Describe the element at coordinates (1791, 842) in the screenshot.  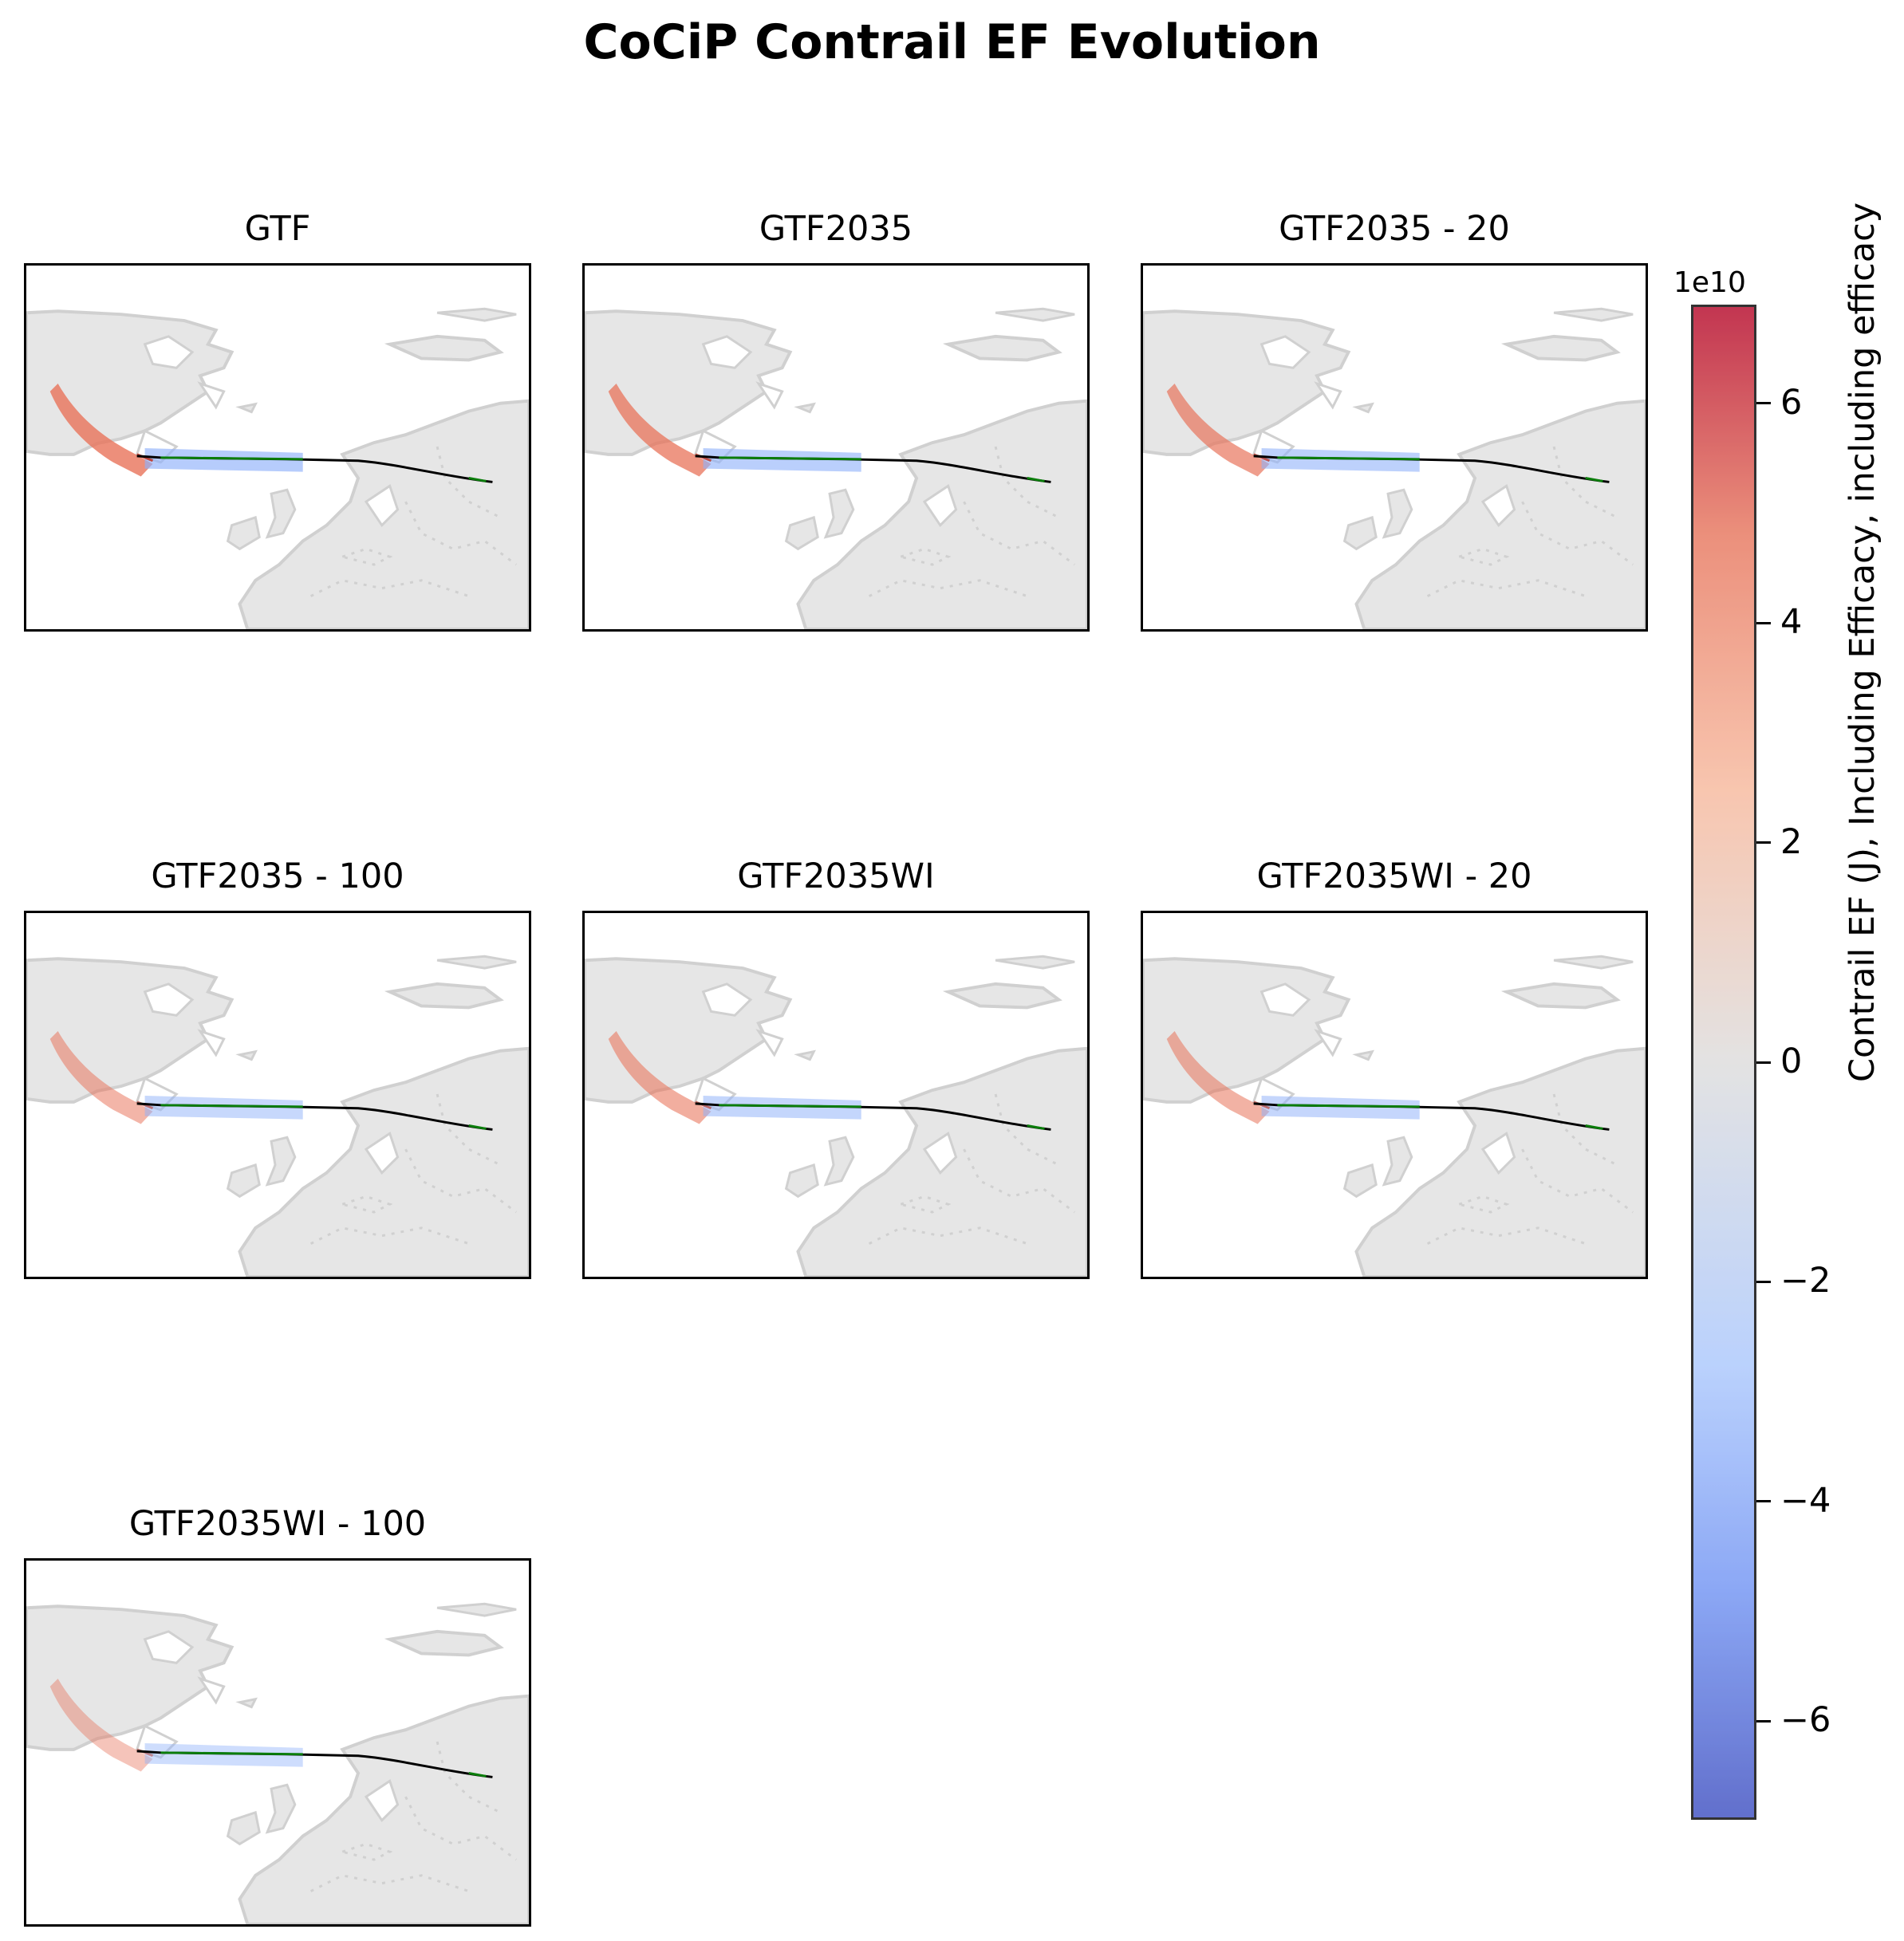
I see `colorbar-tick-label: 2` at that location.